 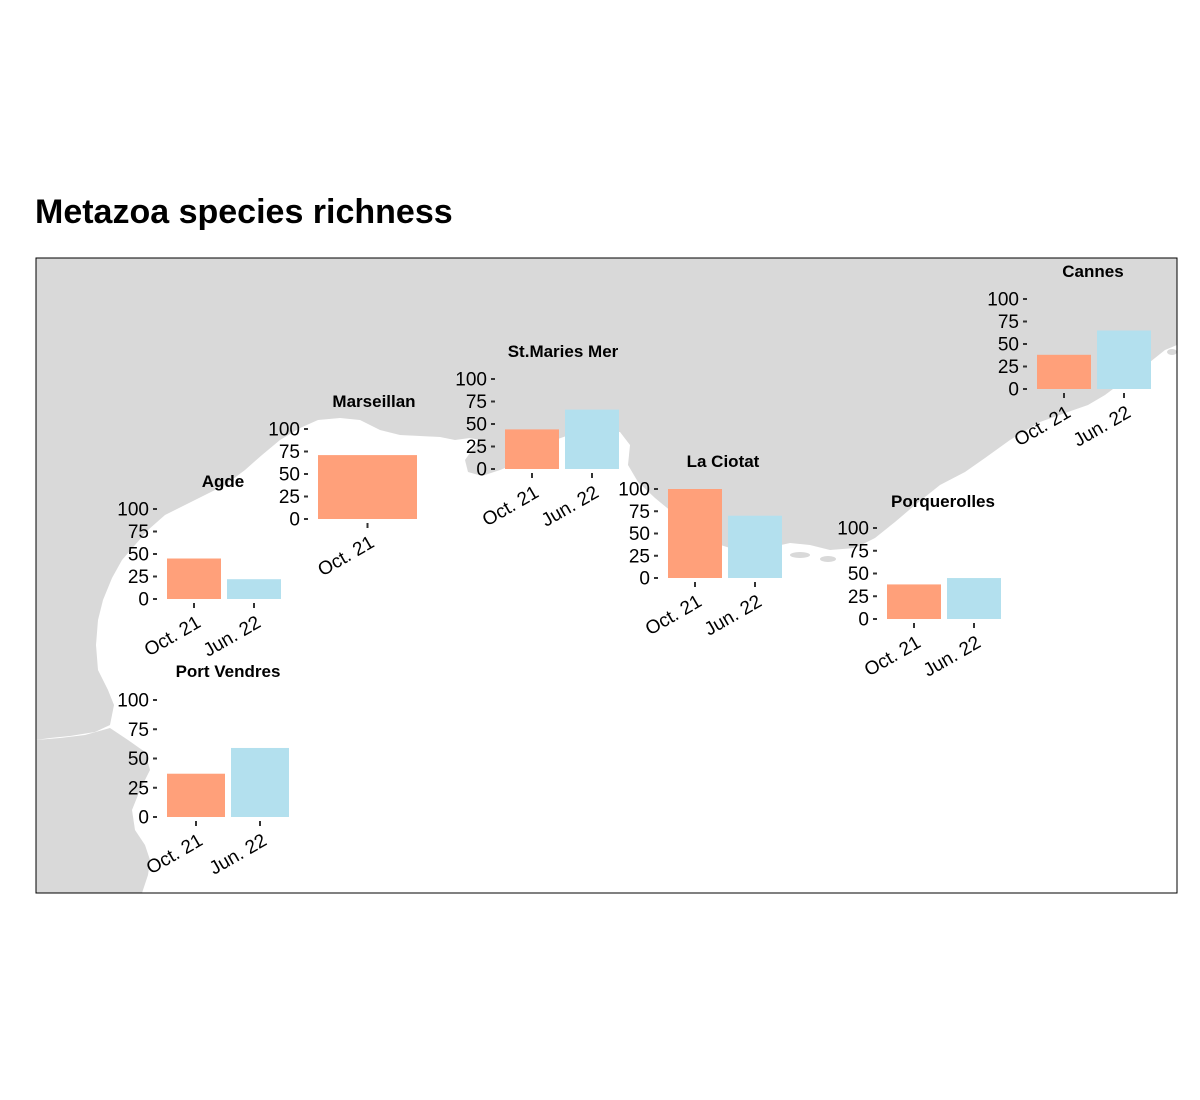 What do you see at coordinates (223, 481) in the screenshot?
I see `site-title: Agde` at bounding box center [223, 481].